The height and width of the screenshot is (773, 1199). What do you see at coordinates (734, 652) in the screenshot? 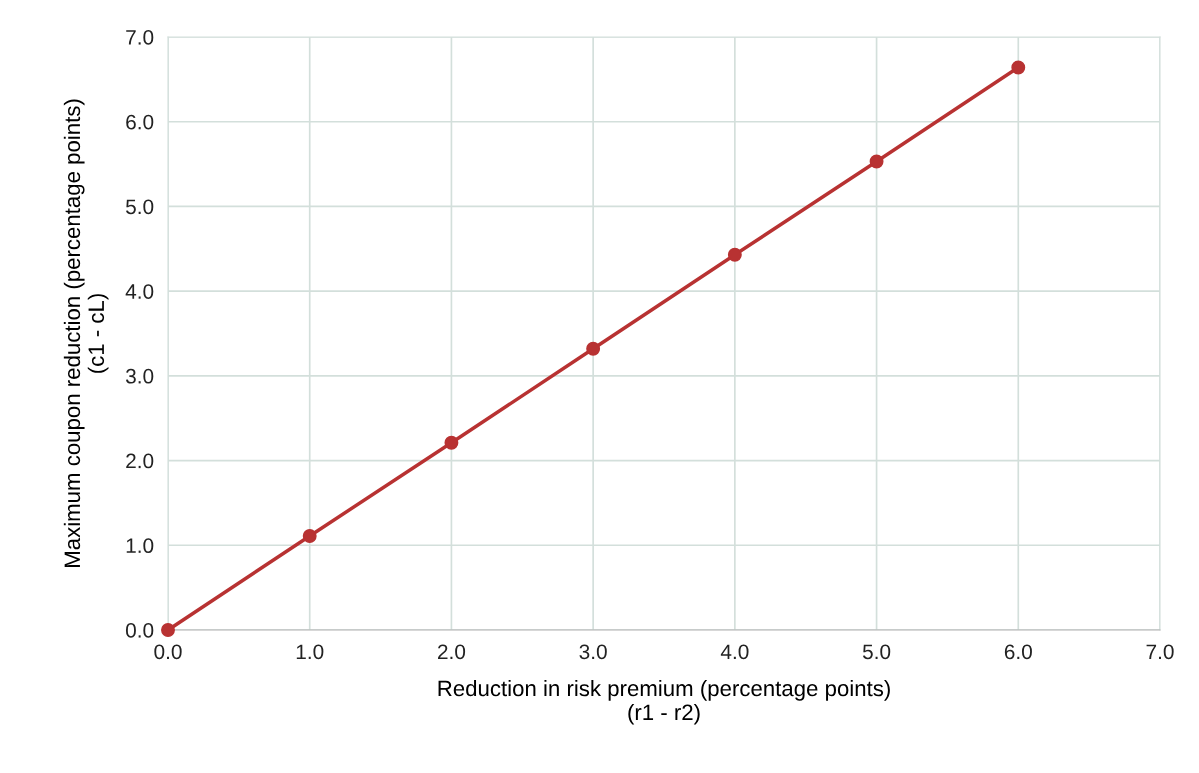
I see `x-tick-label: 4.0` at bounding box center [734, 652].